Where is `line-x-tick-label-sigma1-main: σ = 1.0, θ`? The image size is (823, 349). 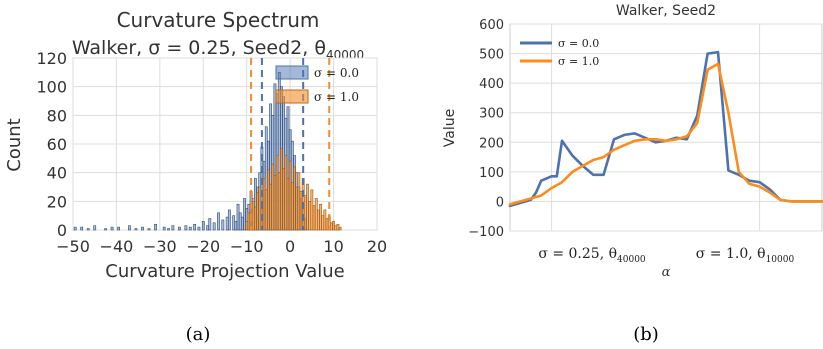
line-x-tick-label-sigma1-main: σ = 1.0, θ is located at coordinates (731, 254).